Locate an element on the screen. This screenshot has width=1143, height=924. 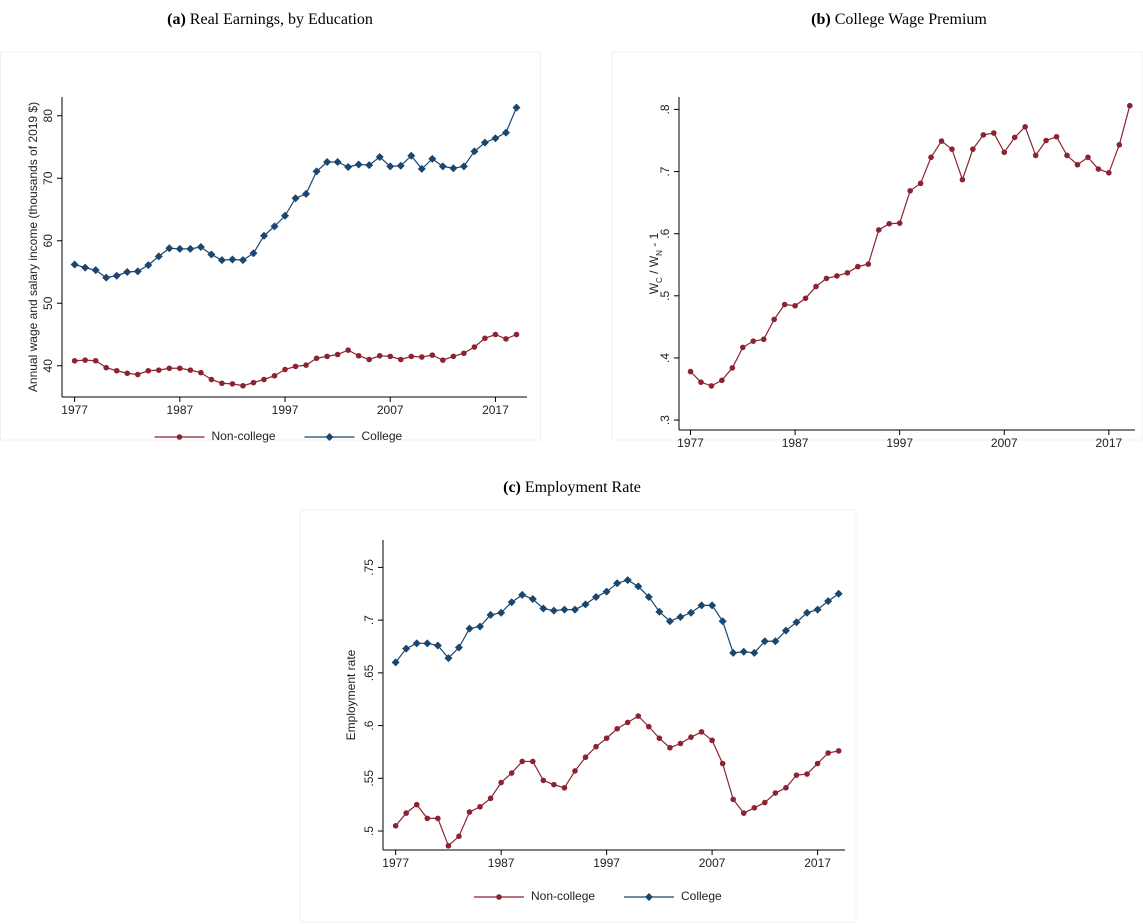
y-label-text: W is located at coordinates (654, 288).